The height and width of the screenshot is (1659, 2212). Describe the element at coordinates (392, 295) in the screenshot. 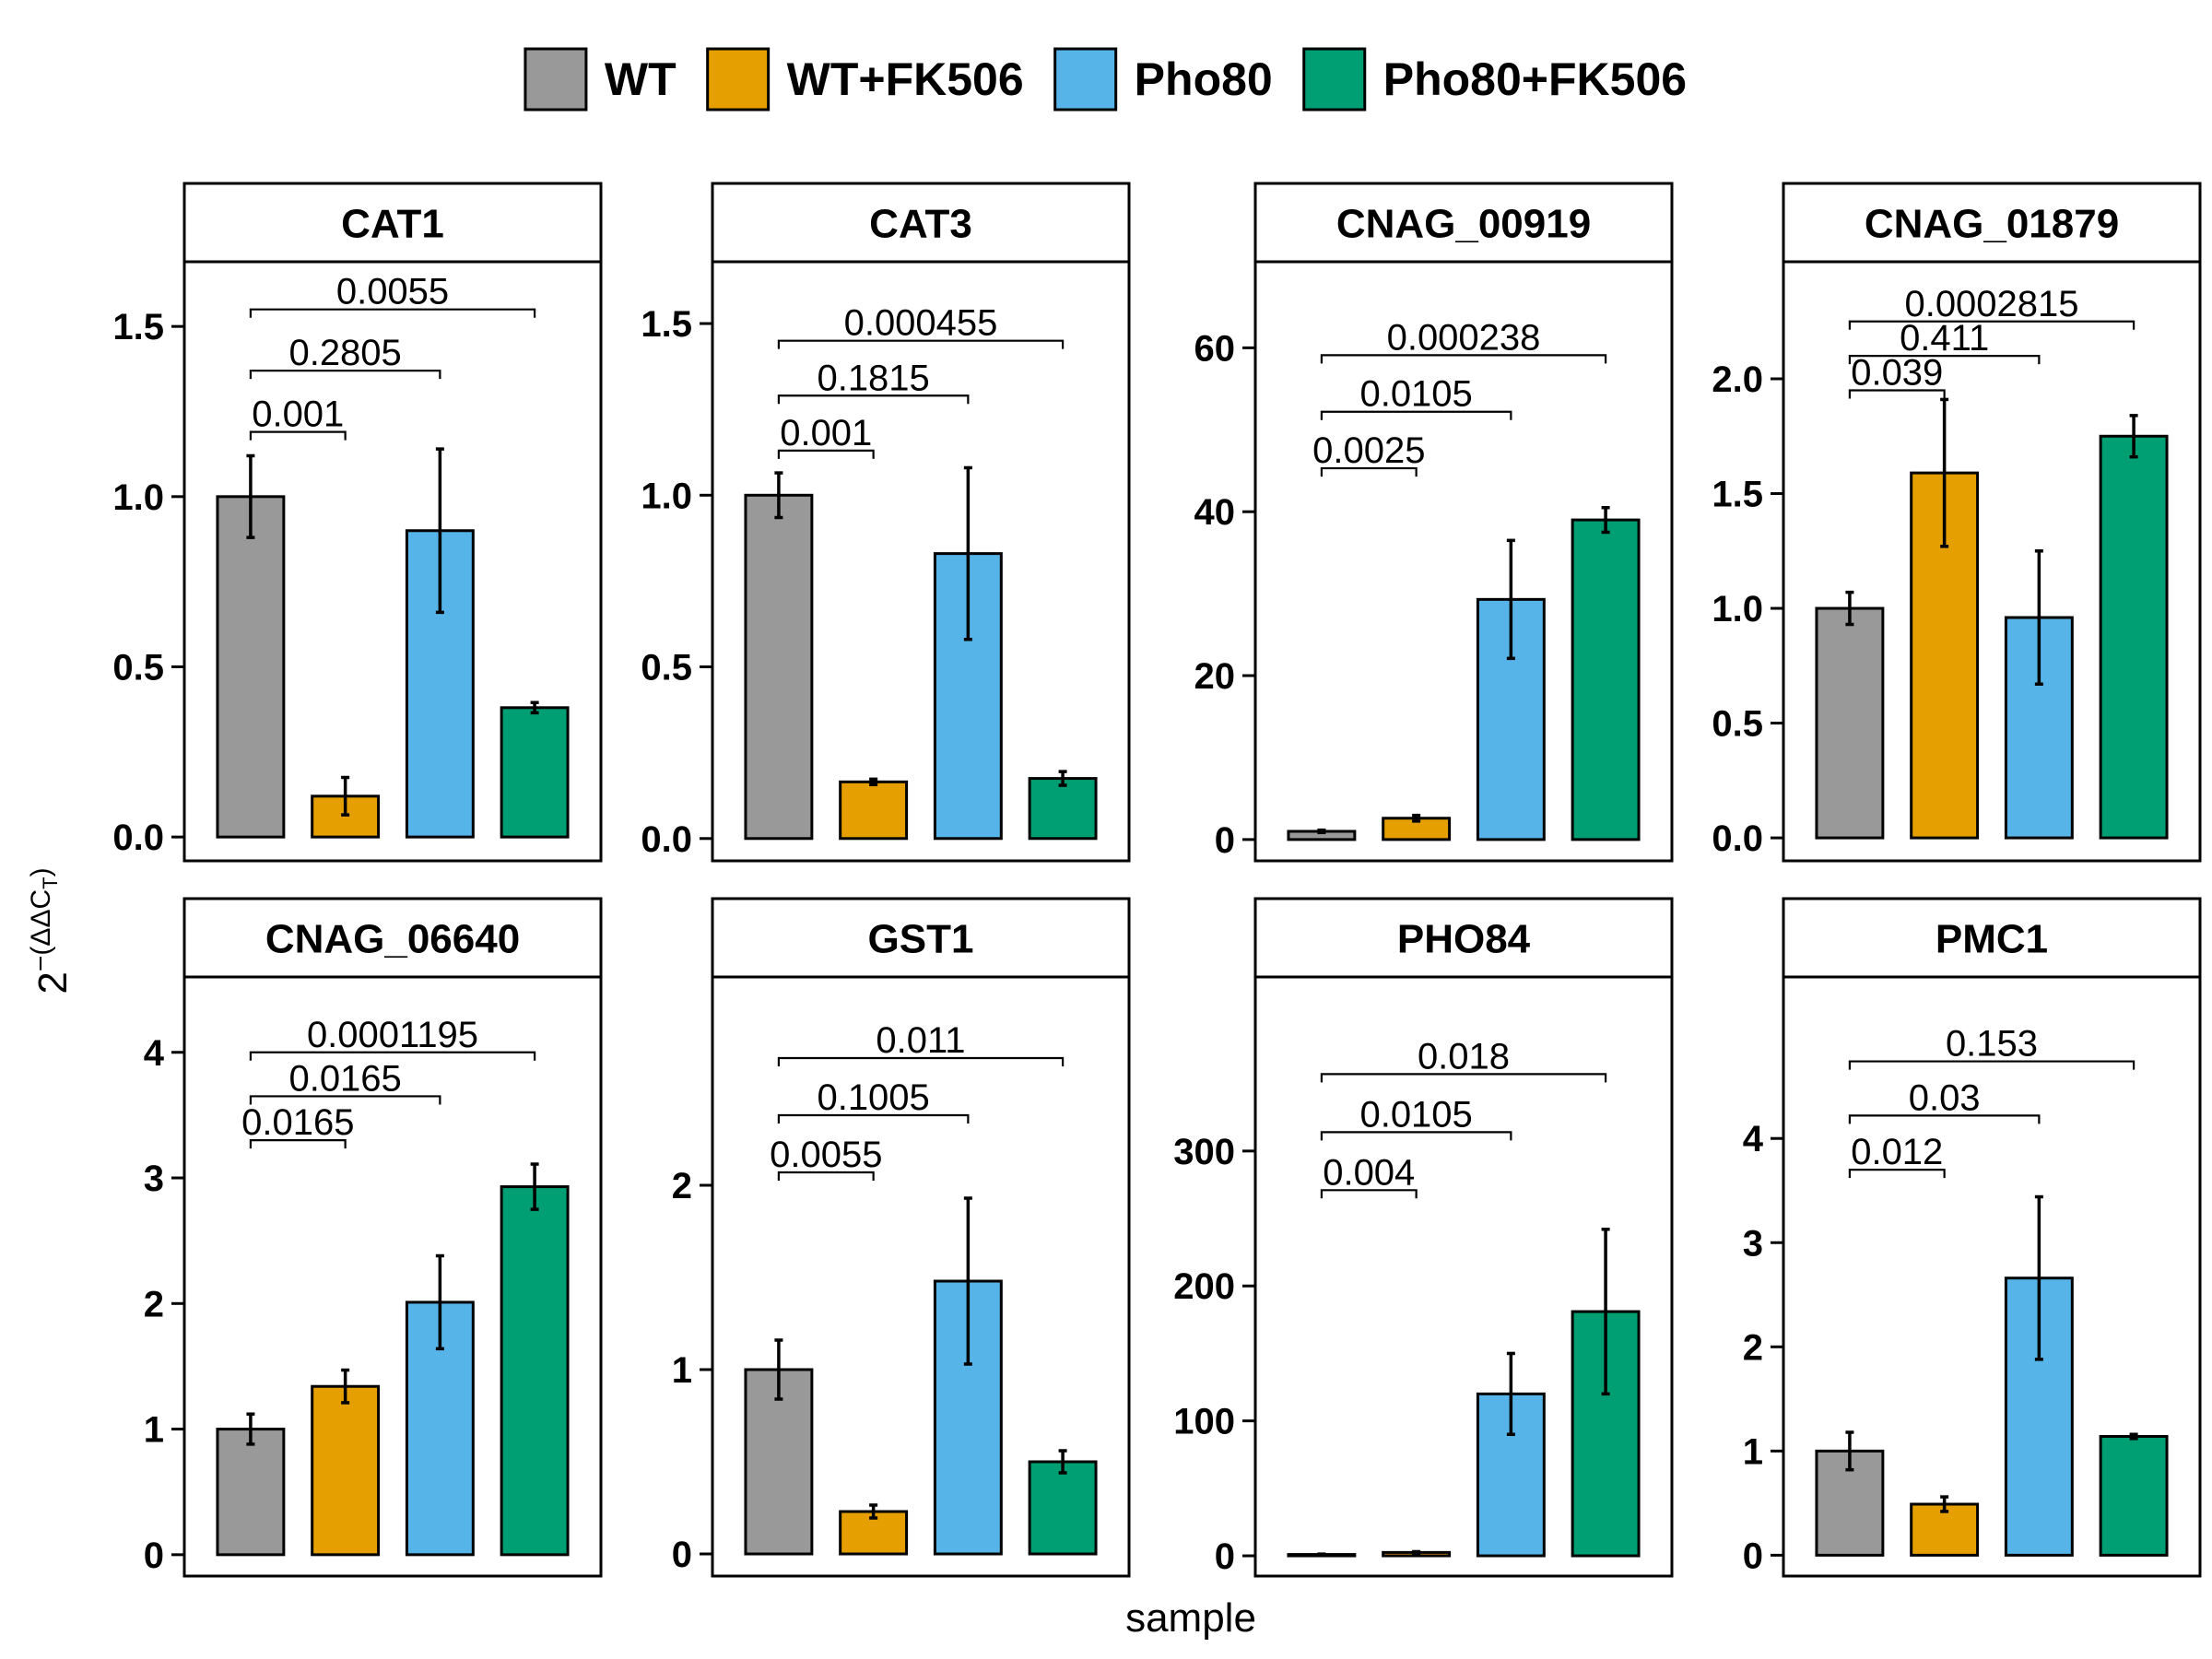

I see `significance-bracket: 0.0055` at that location.